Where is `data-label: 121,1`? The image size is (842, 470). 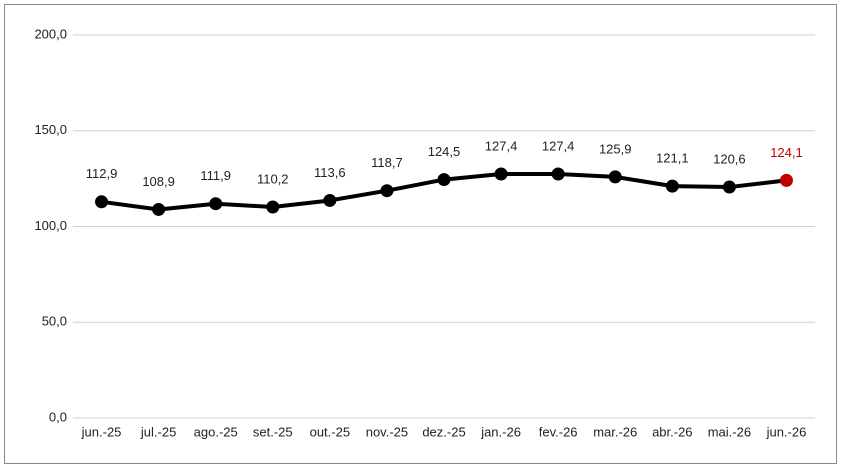 data-label: 121,1 is located at coordinates (672, 158).